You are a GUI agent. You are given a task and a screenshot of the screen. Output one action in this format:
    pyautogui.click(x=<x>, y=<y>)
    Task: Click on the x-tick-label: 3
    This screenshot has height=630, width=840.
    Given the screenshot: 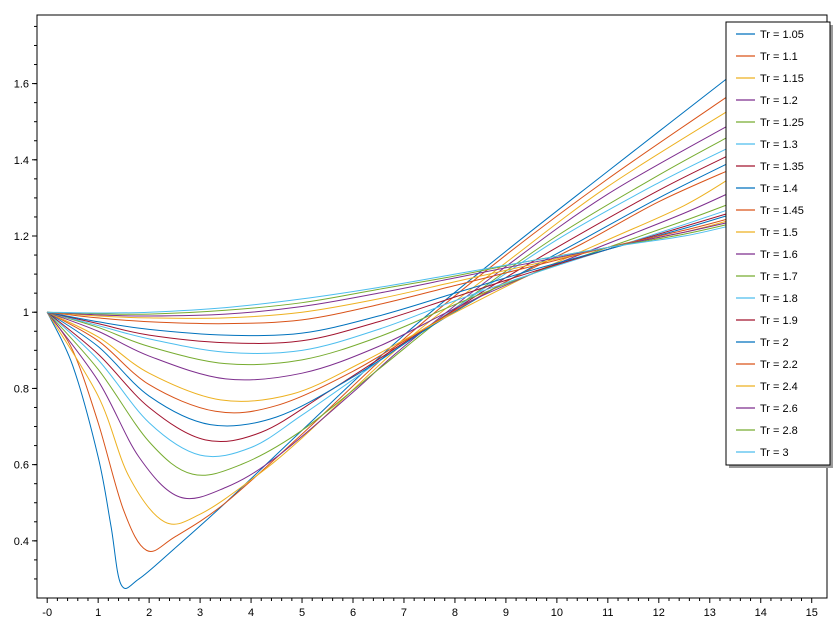 What is the action you would take?
    pyautogui.click(x=200, y=613)
    